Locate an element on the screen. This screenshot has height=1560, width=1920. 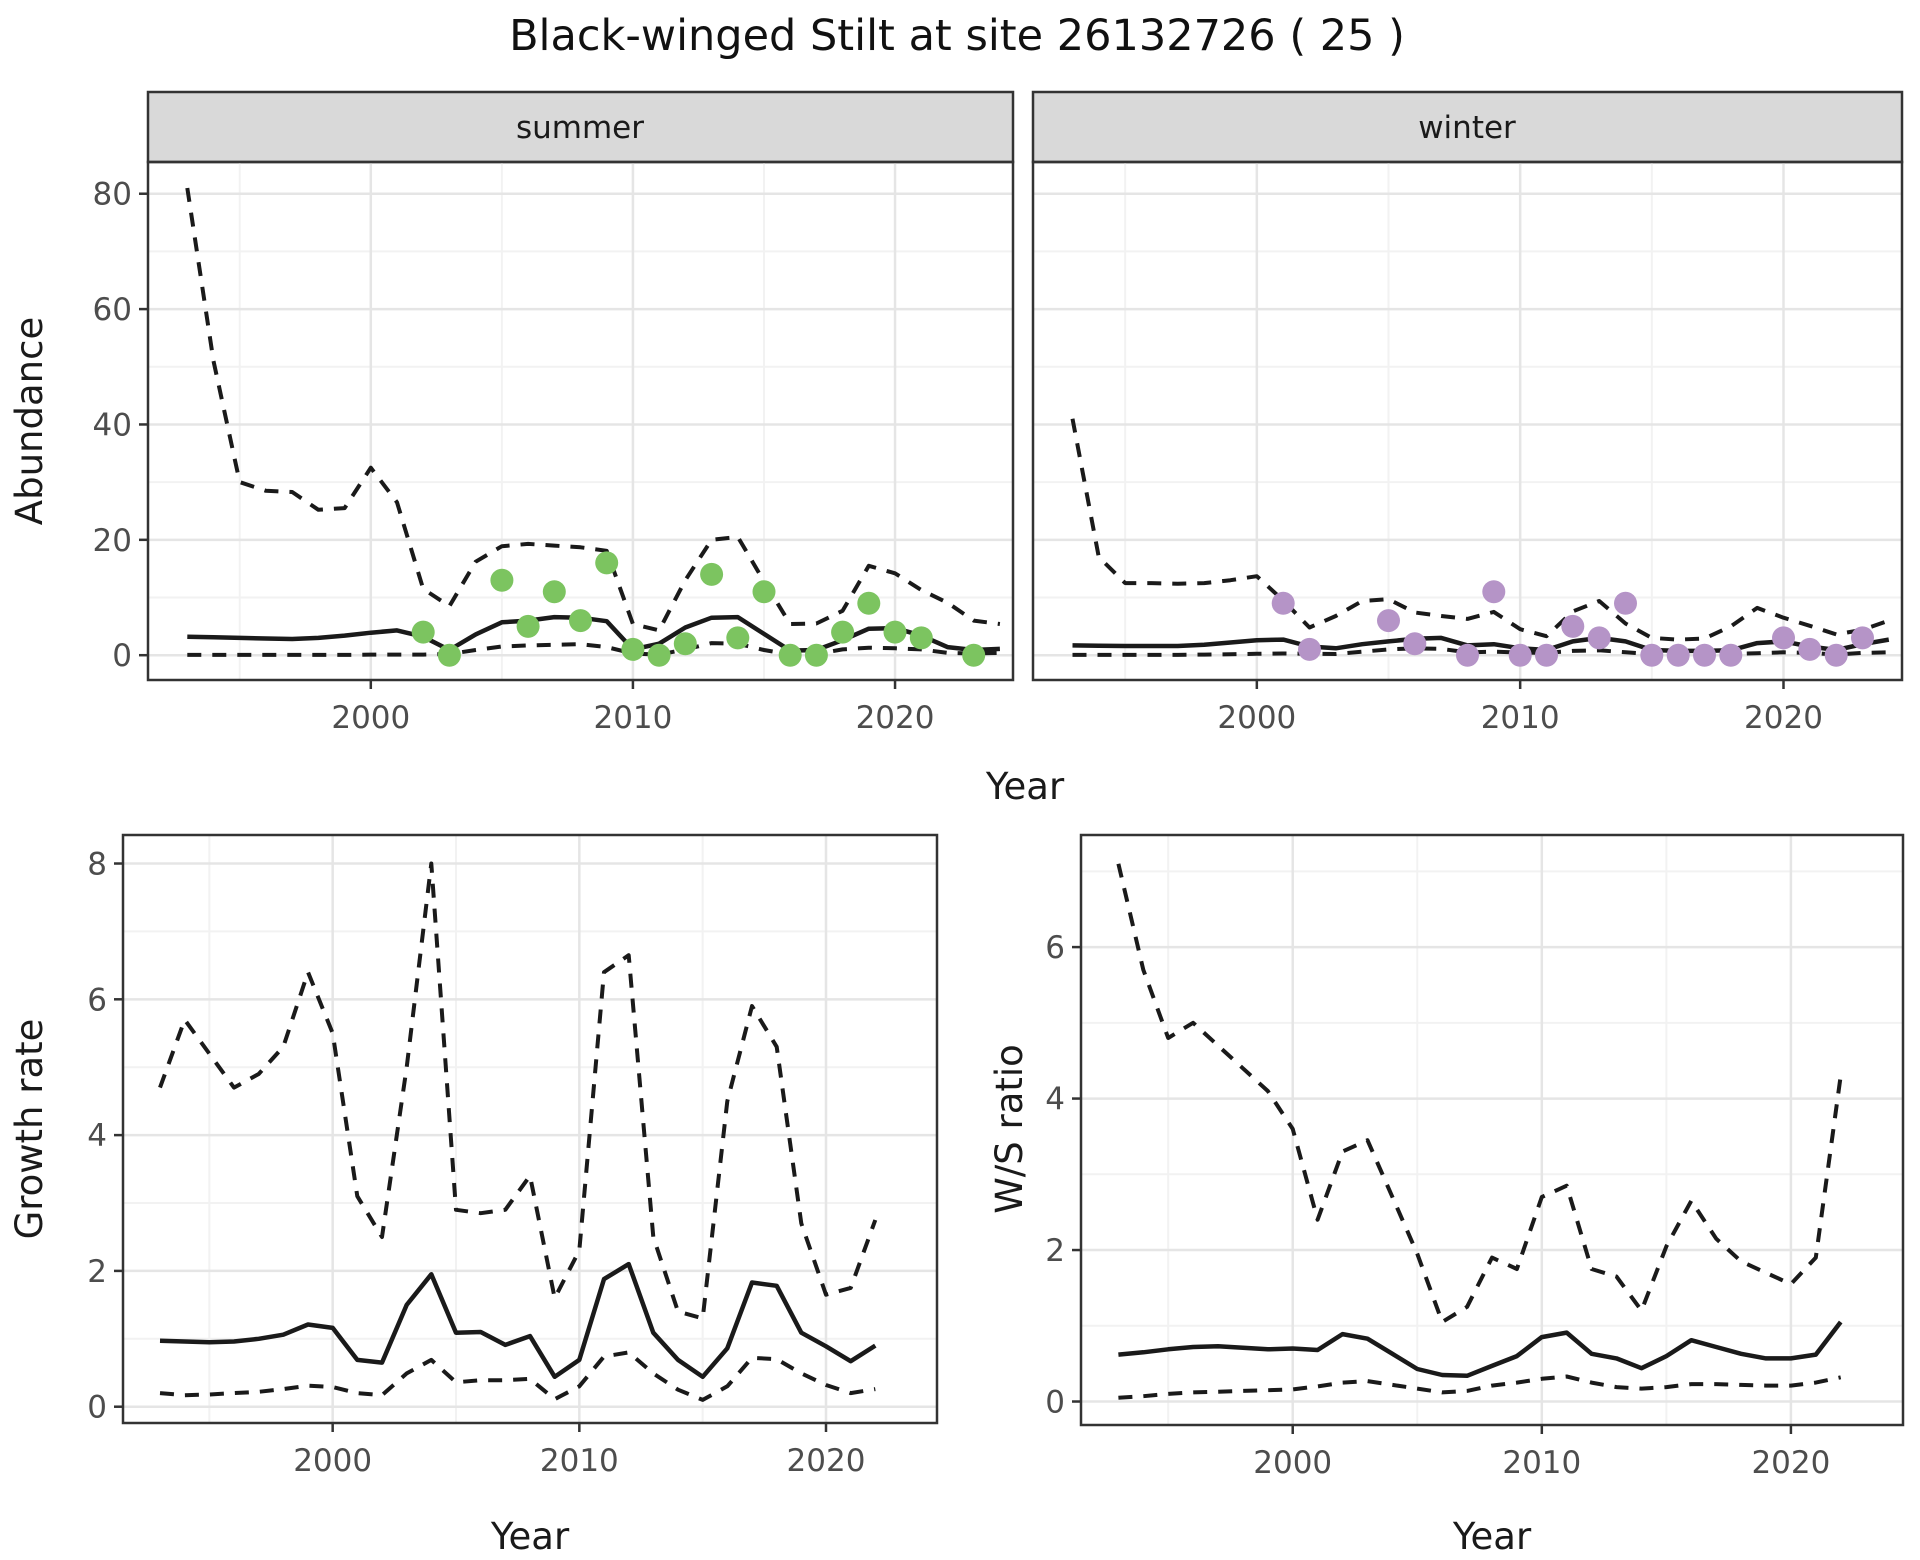
summer-facet-strip is located at coordinates (580, 127).